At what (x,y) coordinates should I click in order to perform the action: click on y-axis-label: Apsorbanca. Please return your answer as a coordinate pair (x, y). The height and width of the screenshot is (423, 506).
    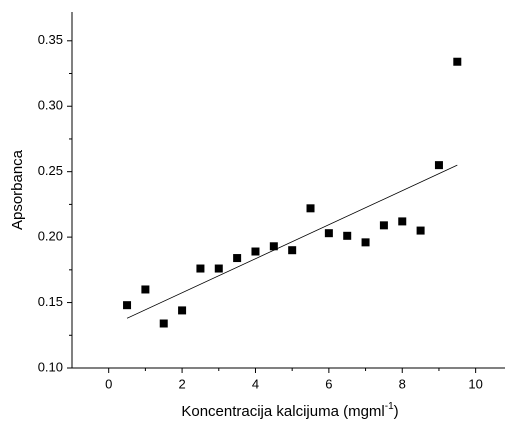
    Looking at the image, I should click on (17, 189).